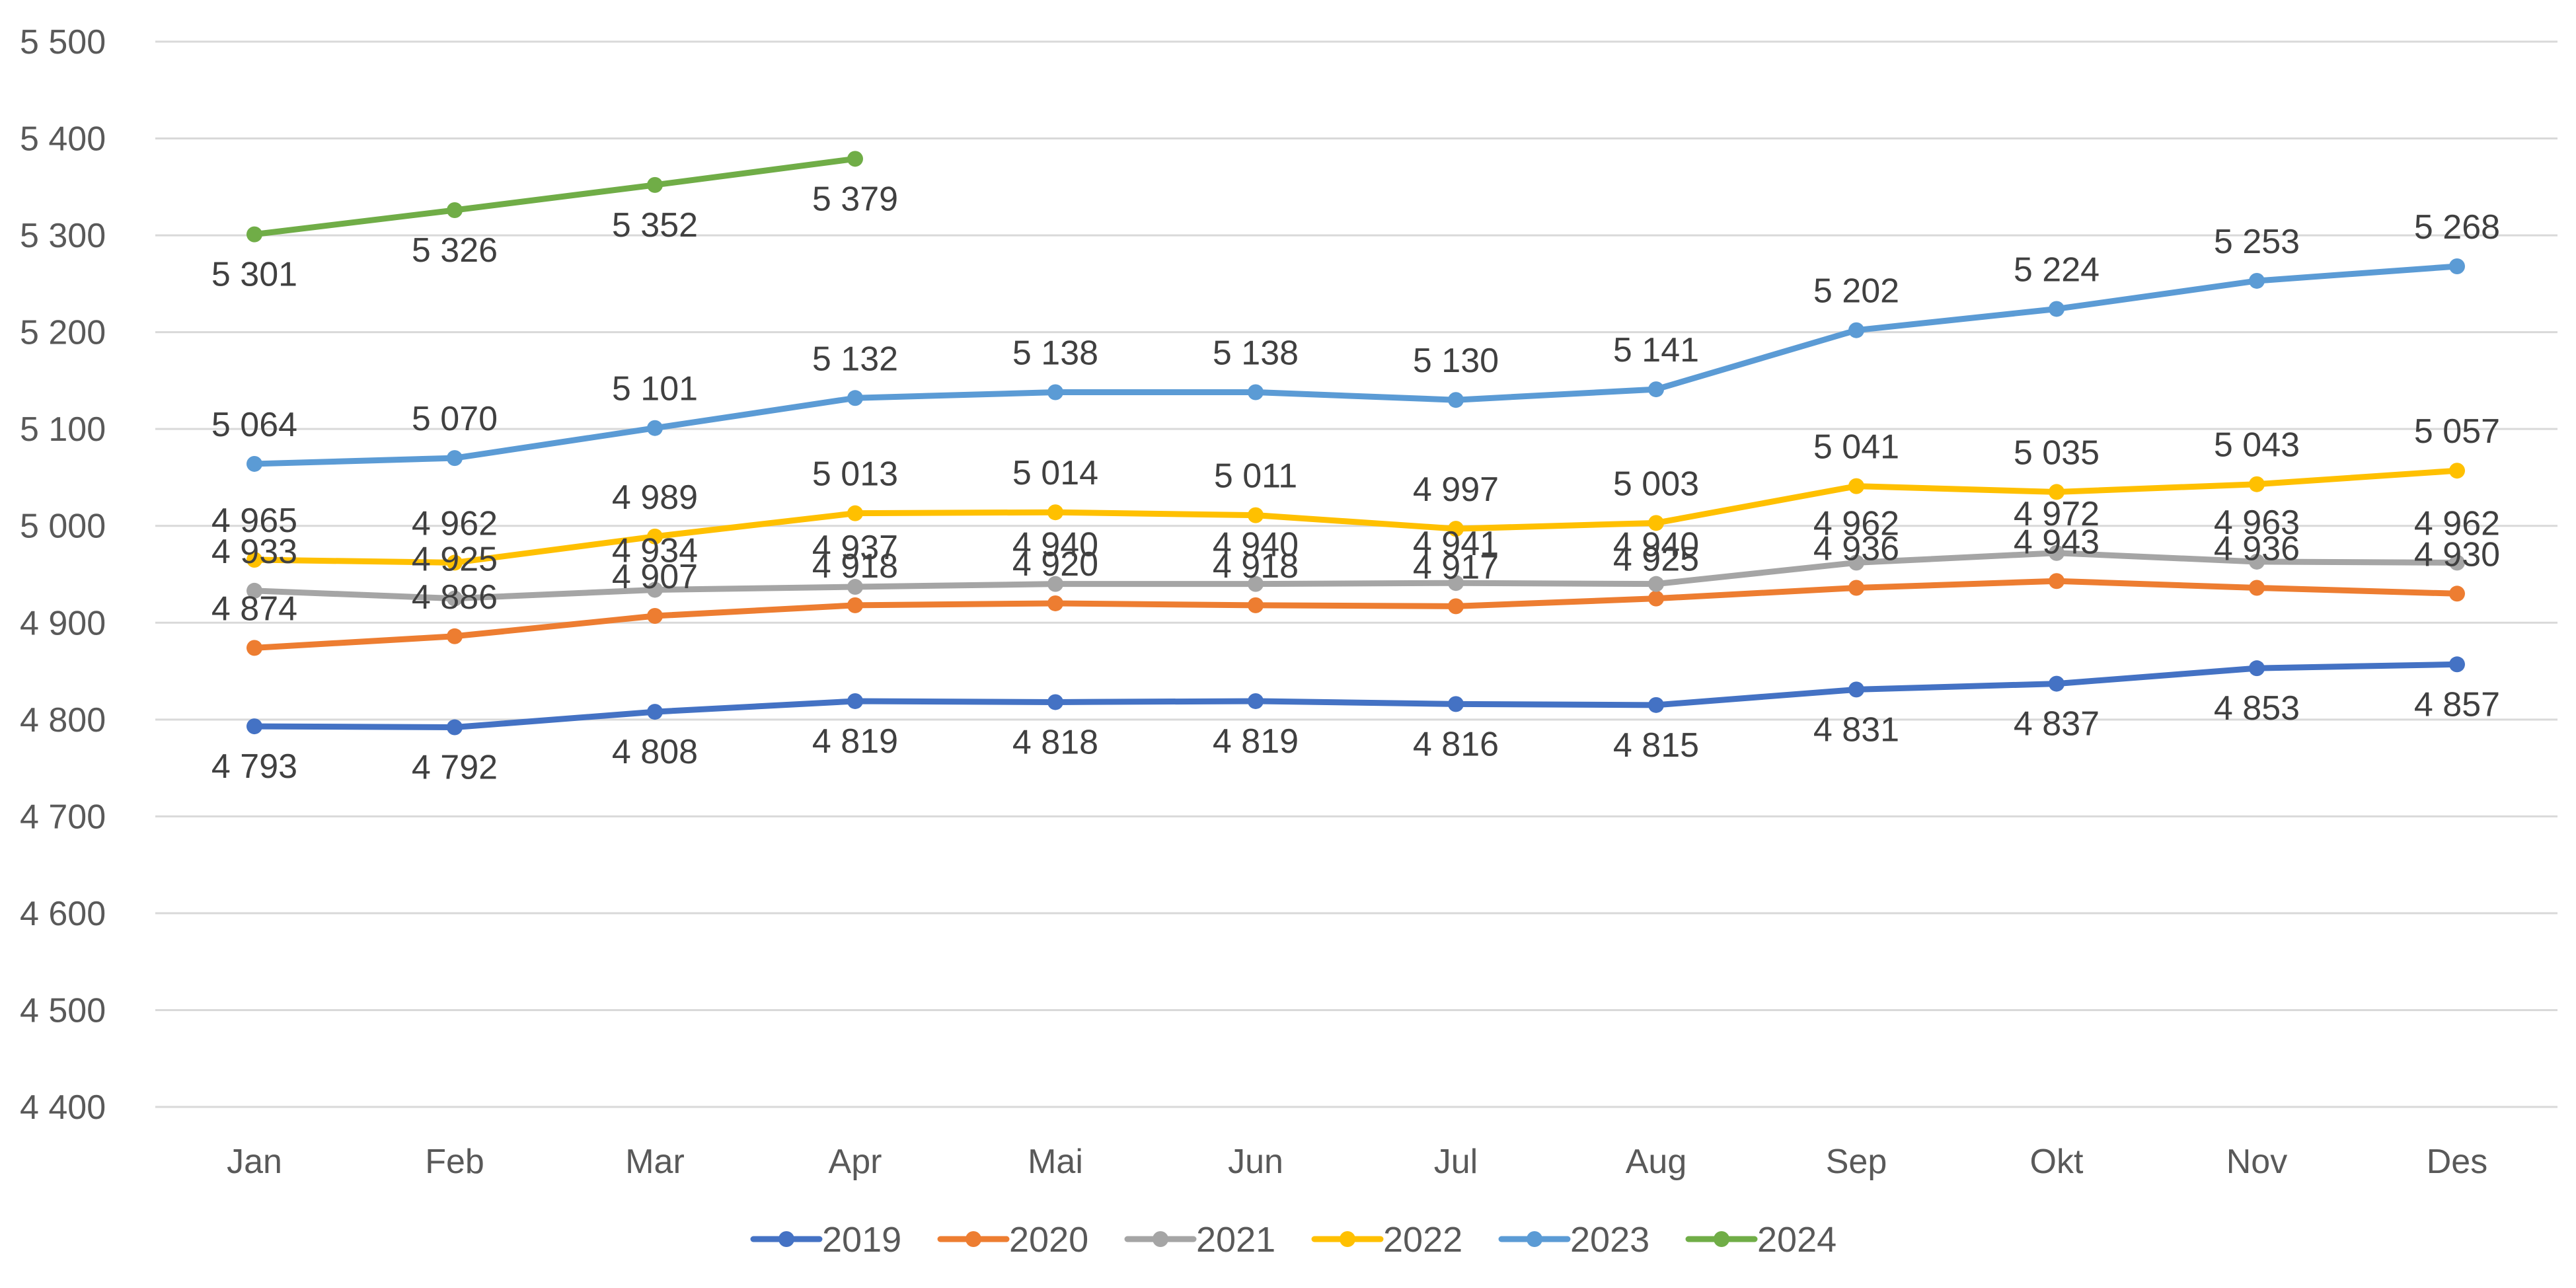 The height and width of the screenshot is (1288, 2576). Describe the element at coordinates (1256, 742) in the screenshot. I see `data-label-2019: 4 819` at that location.